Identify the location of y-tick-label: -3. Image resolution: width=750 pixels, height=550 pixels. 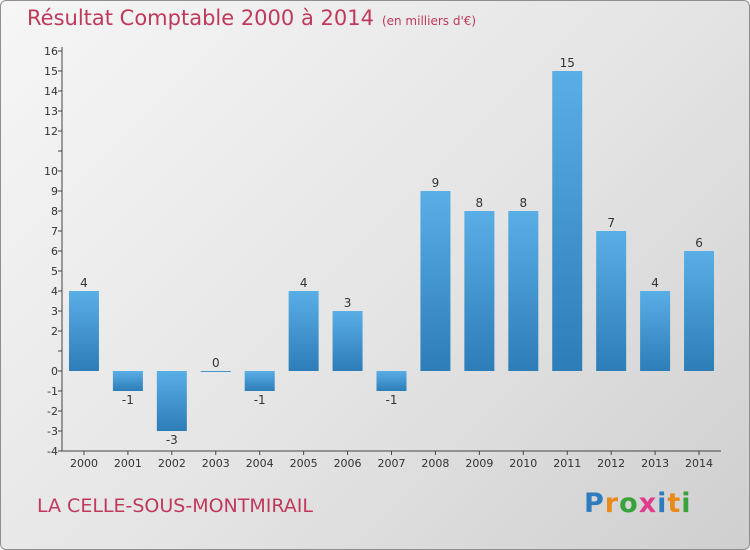
(52, 431).